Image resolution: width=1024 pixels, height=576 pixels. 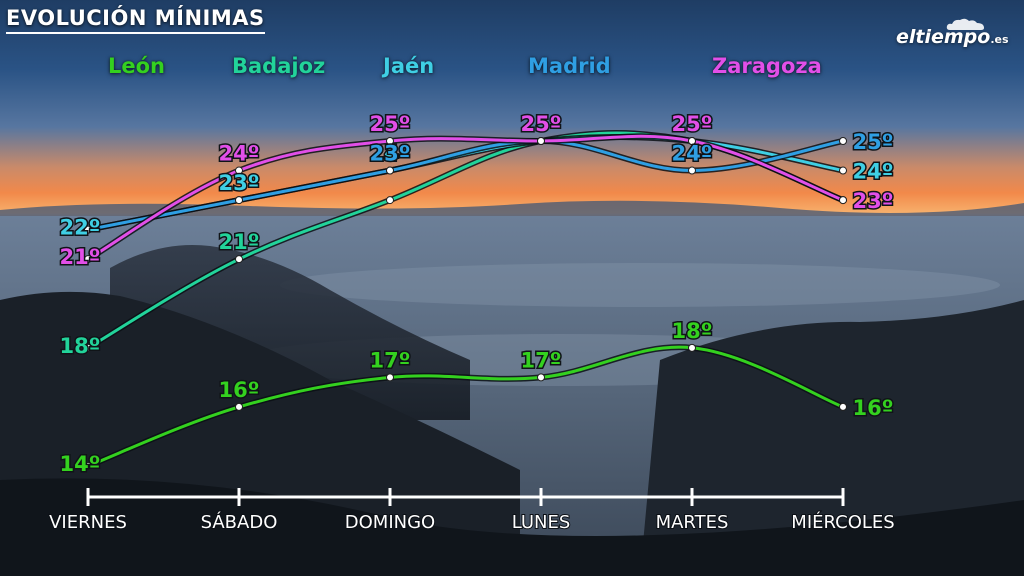 I want to click on data-label-madrid: 24º, so click(x=691, y=154).